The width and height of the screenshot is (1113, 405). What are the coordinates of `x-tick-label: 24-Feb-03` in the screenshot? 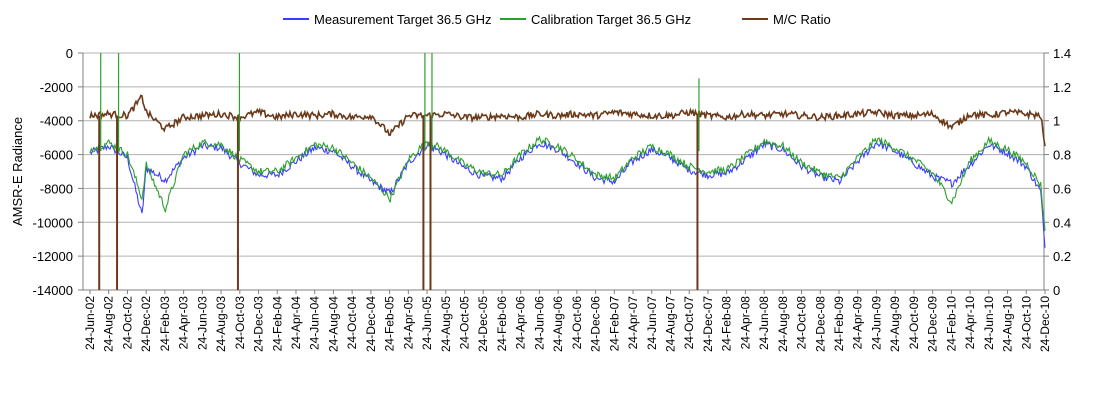 It's located at (165, 324).